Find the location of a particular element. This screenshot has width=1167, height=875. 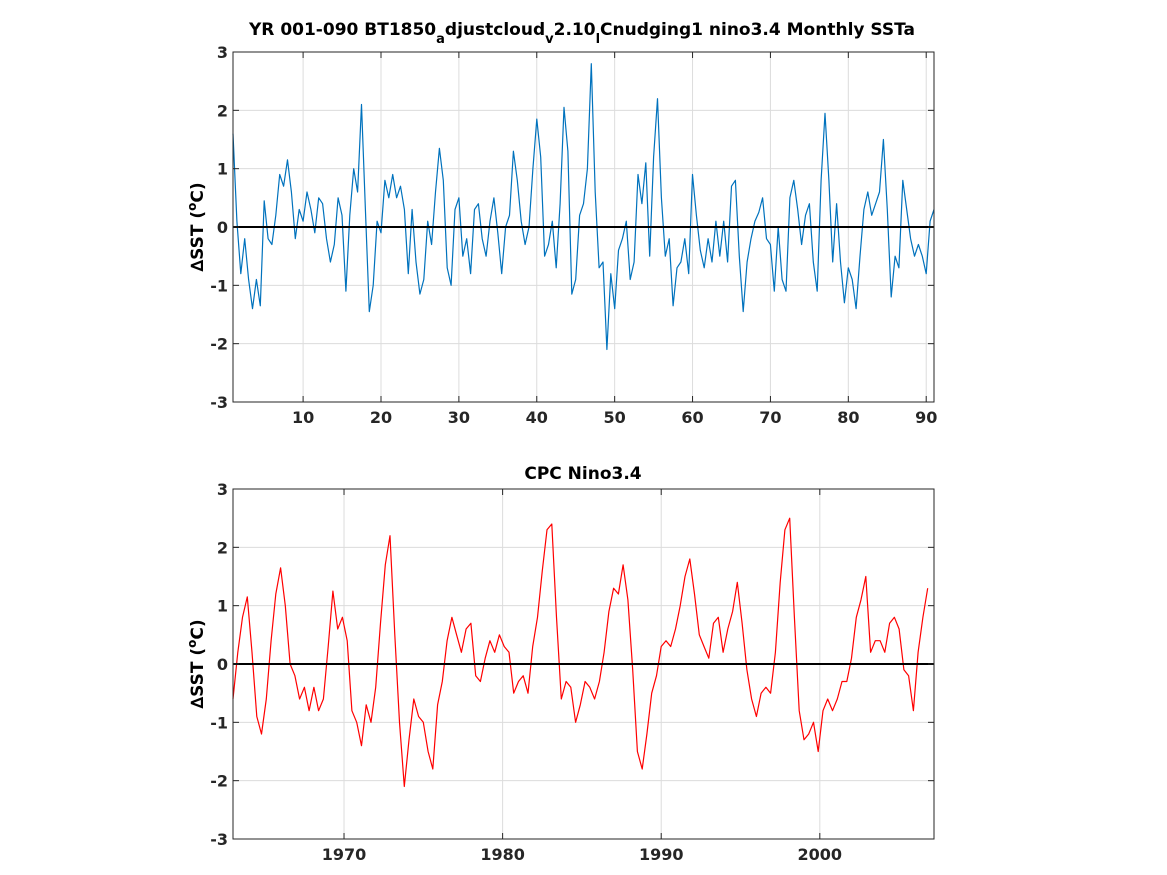

x-tick-label: 1980 is located at coordinates (502, 854).